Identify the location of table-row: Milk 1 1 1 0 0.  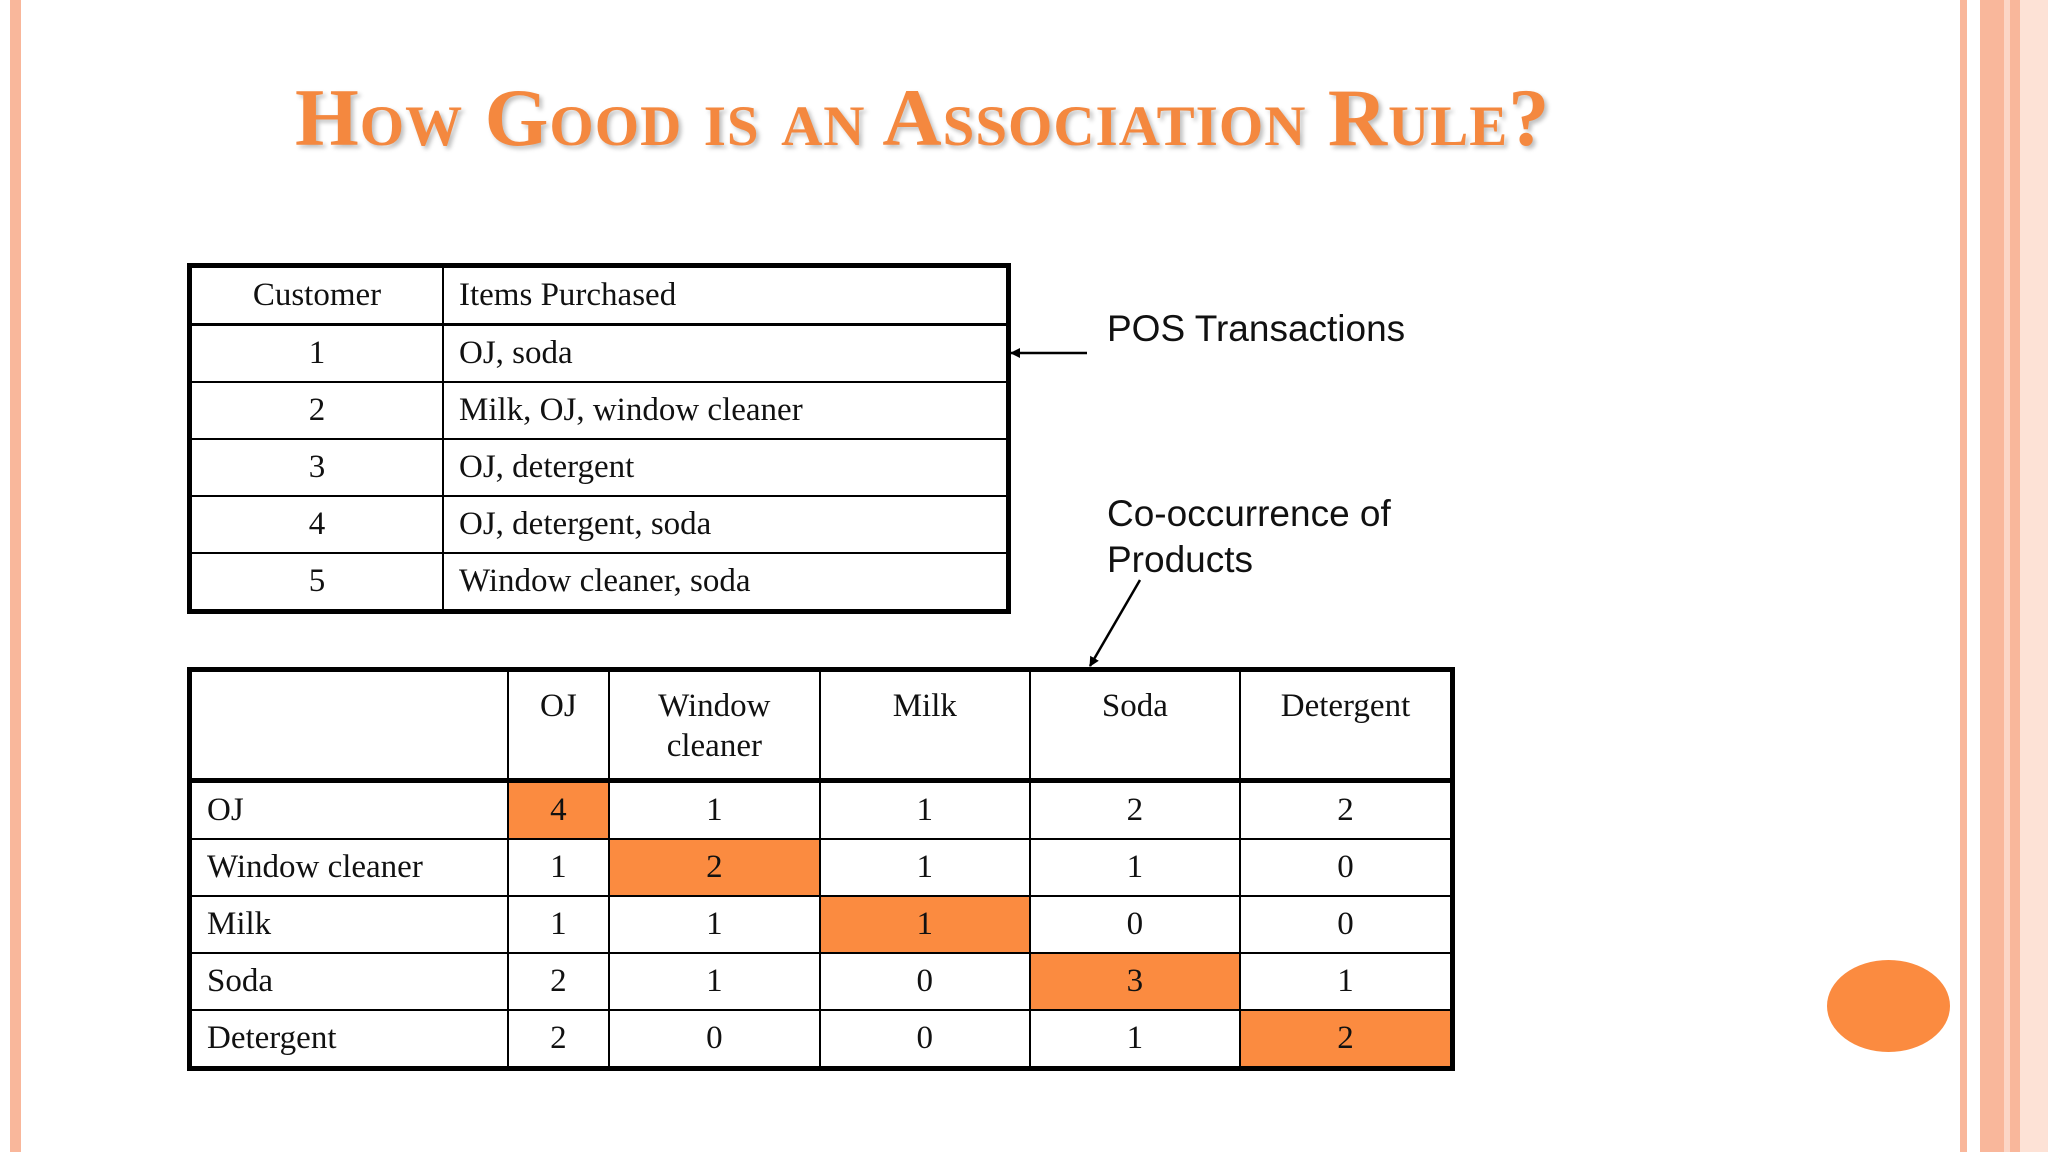
(821, 924).